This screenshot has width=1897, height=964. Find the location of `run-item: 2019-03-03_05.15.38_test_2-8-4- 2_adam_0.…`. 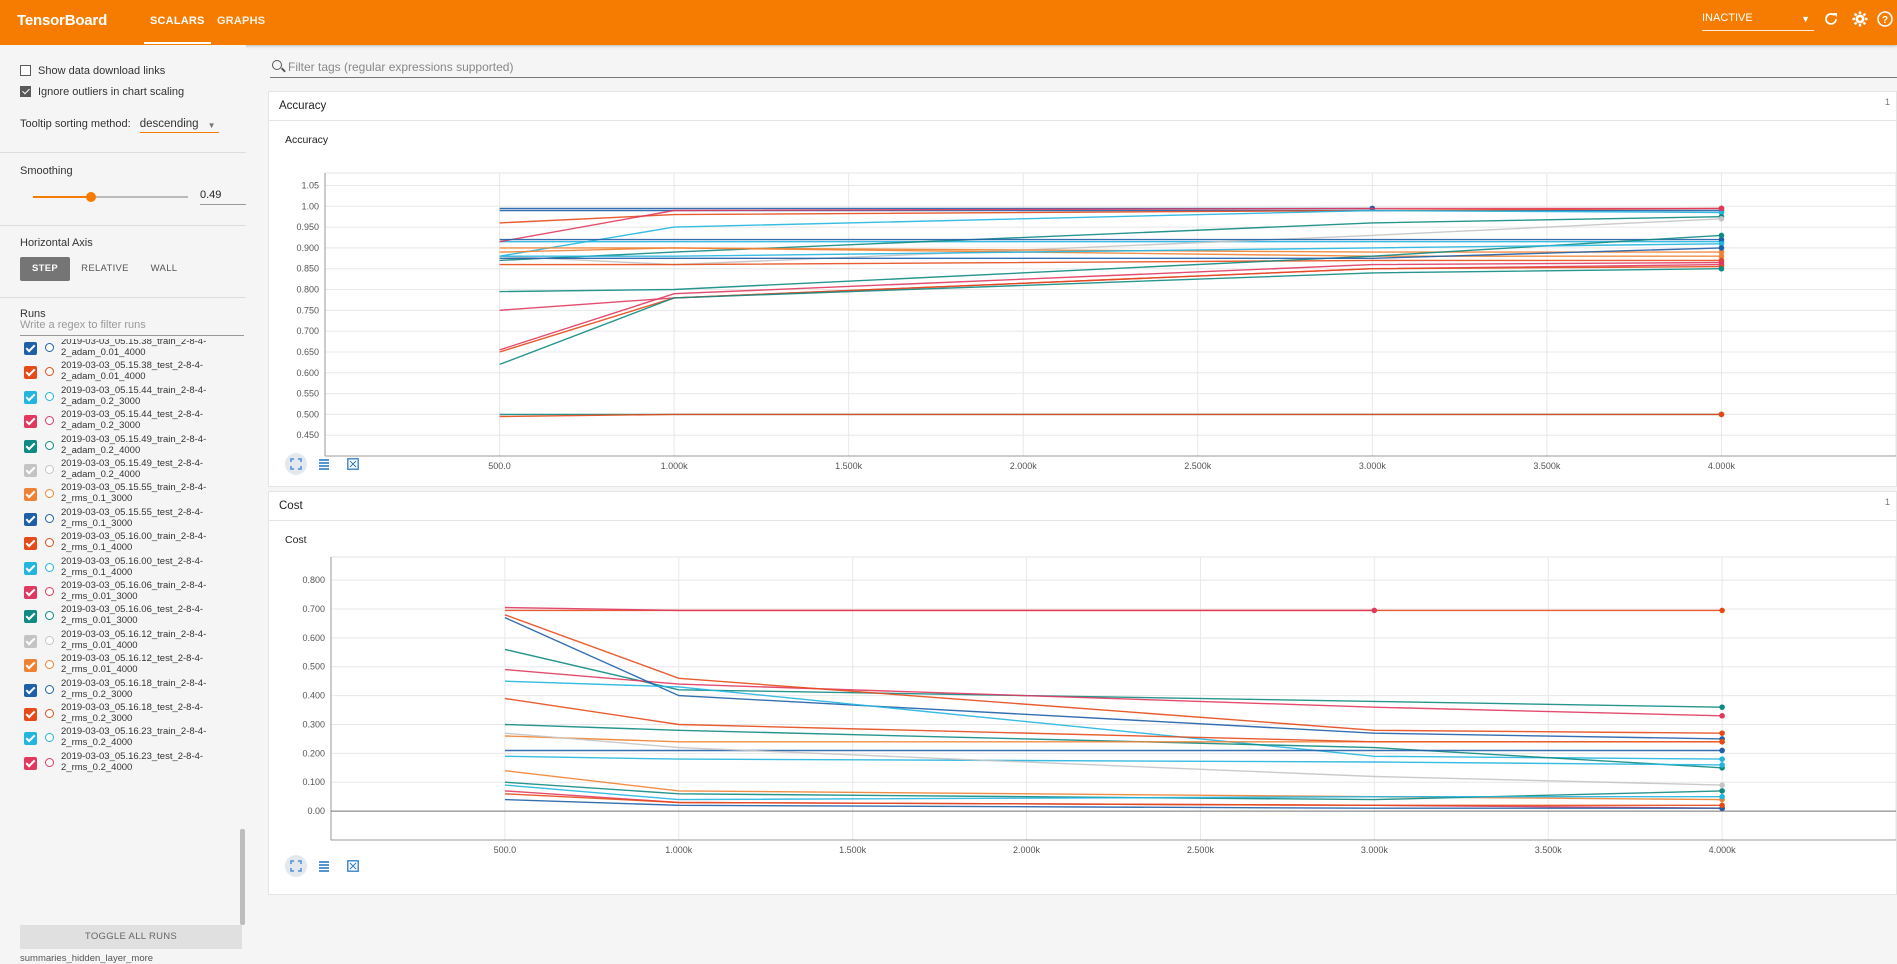

run-item: 2019-03-03_05.15.38_test_2-8-4- 2_adam_0.… is located at coordinates (130, 374).